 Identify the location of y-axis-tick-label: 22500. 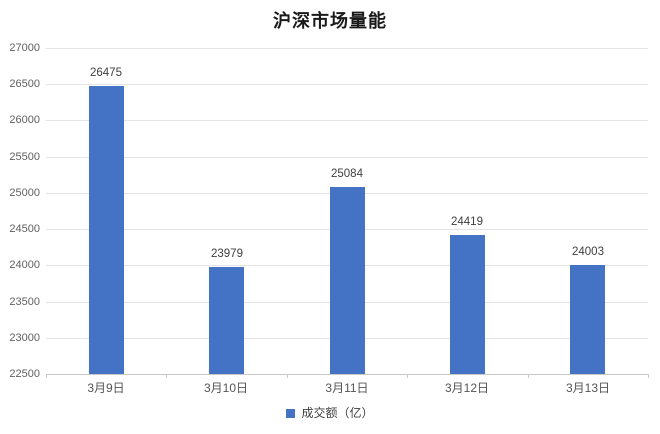
(24, 374).